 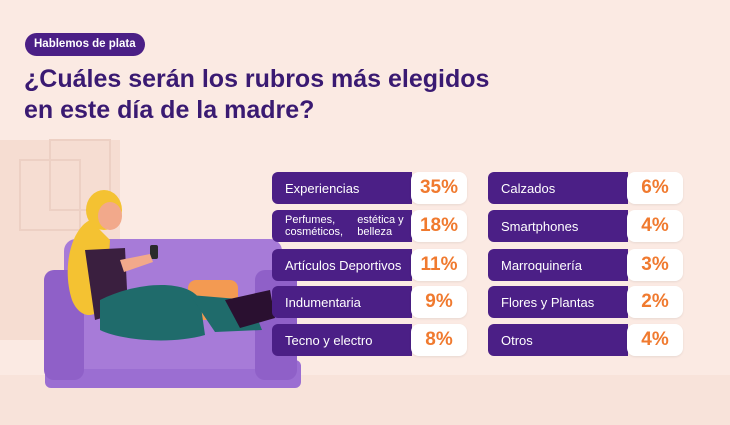 I want to click on arm, so click(x=136, y=263).